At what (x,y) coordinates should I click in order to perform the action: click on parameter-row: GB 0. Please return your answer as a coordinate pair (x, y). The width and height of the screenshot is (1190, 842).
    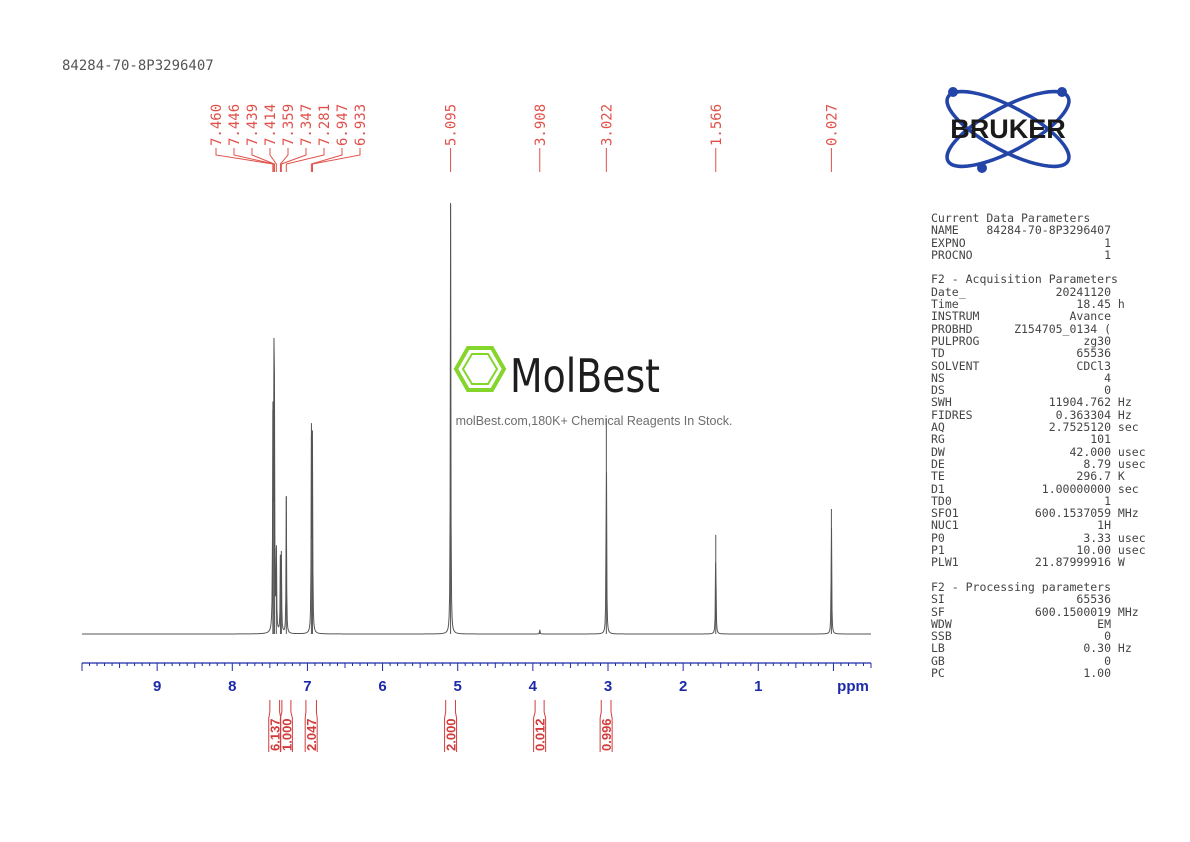
    Looking at the image, I should click on (1021, 660).